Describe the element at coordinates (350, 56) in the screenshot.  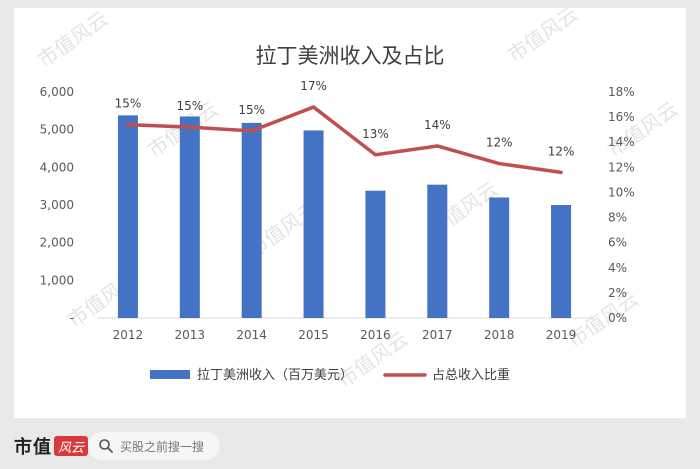
I see `chart-title: 拉丁美洲收入及占比` at that location.